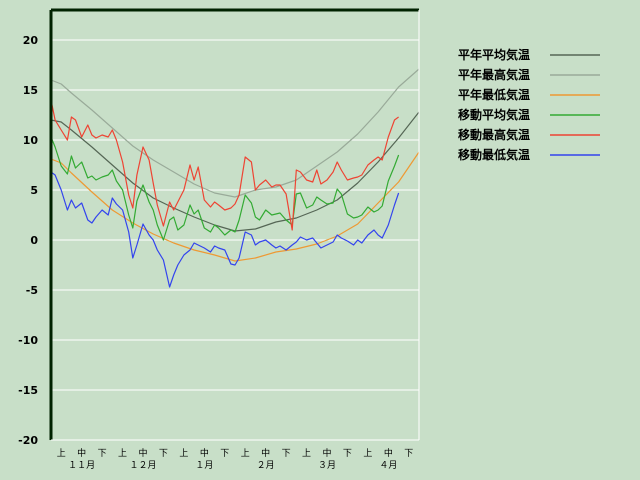 This screenshot has width=640, height=480. I want to click on y-tick-label: -15, so click(28, 390).